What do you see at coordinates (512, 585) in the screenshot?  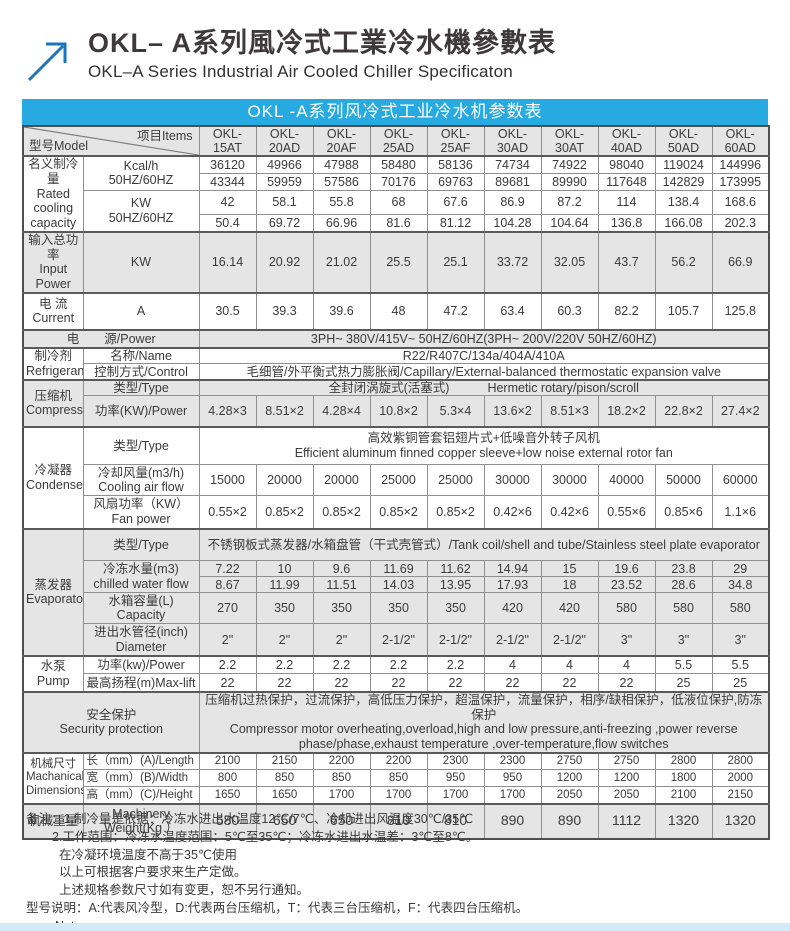 I see `value-cell: 17.93` at bounding box center [512, 585].